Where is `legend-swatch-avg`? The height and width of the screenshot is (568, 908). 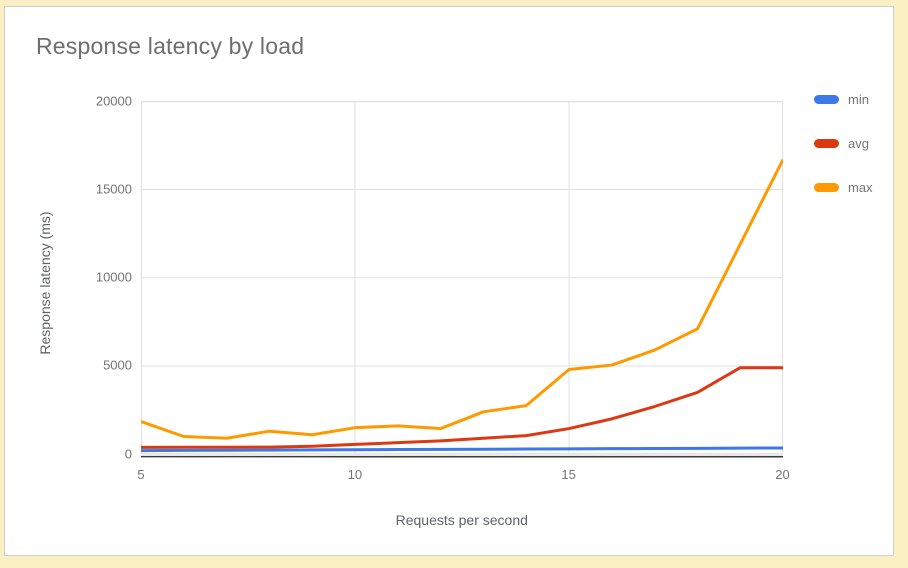 legend-swatch-avg is located at coordinates (826, 143).